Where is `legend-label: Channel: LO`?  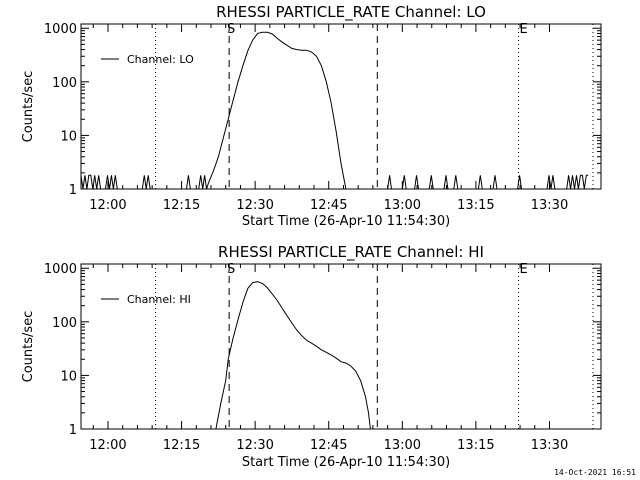 legend-label: Channel: LO is located at coordinates (160, 59).